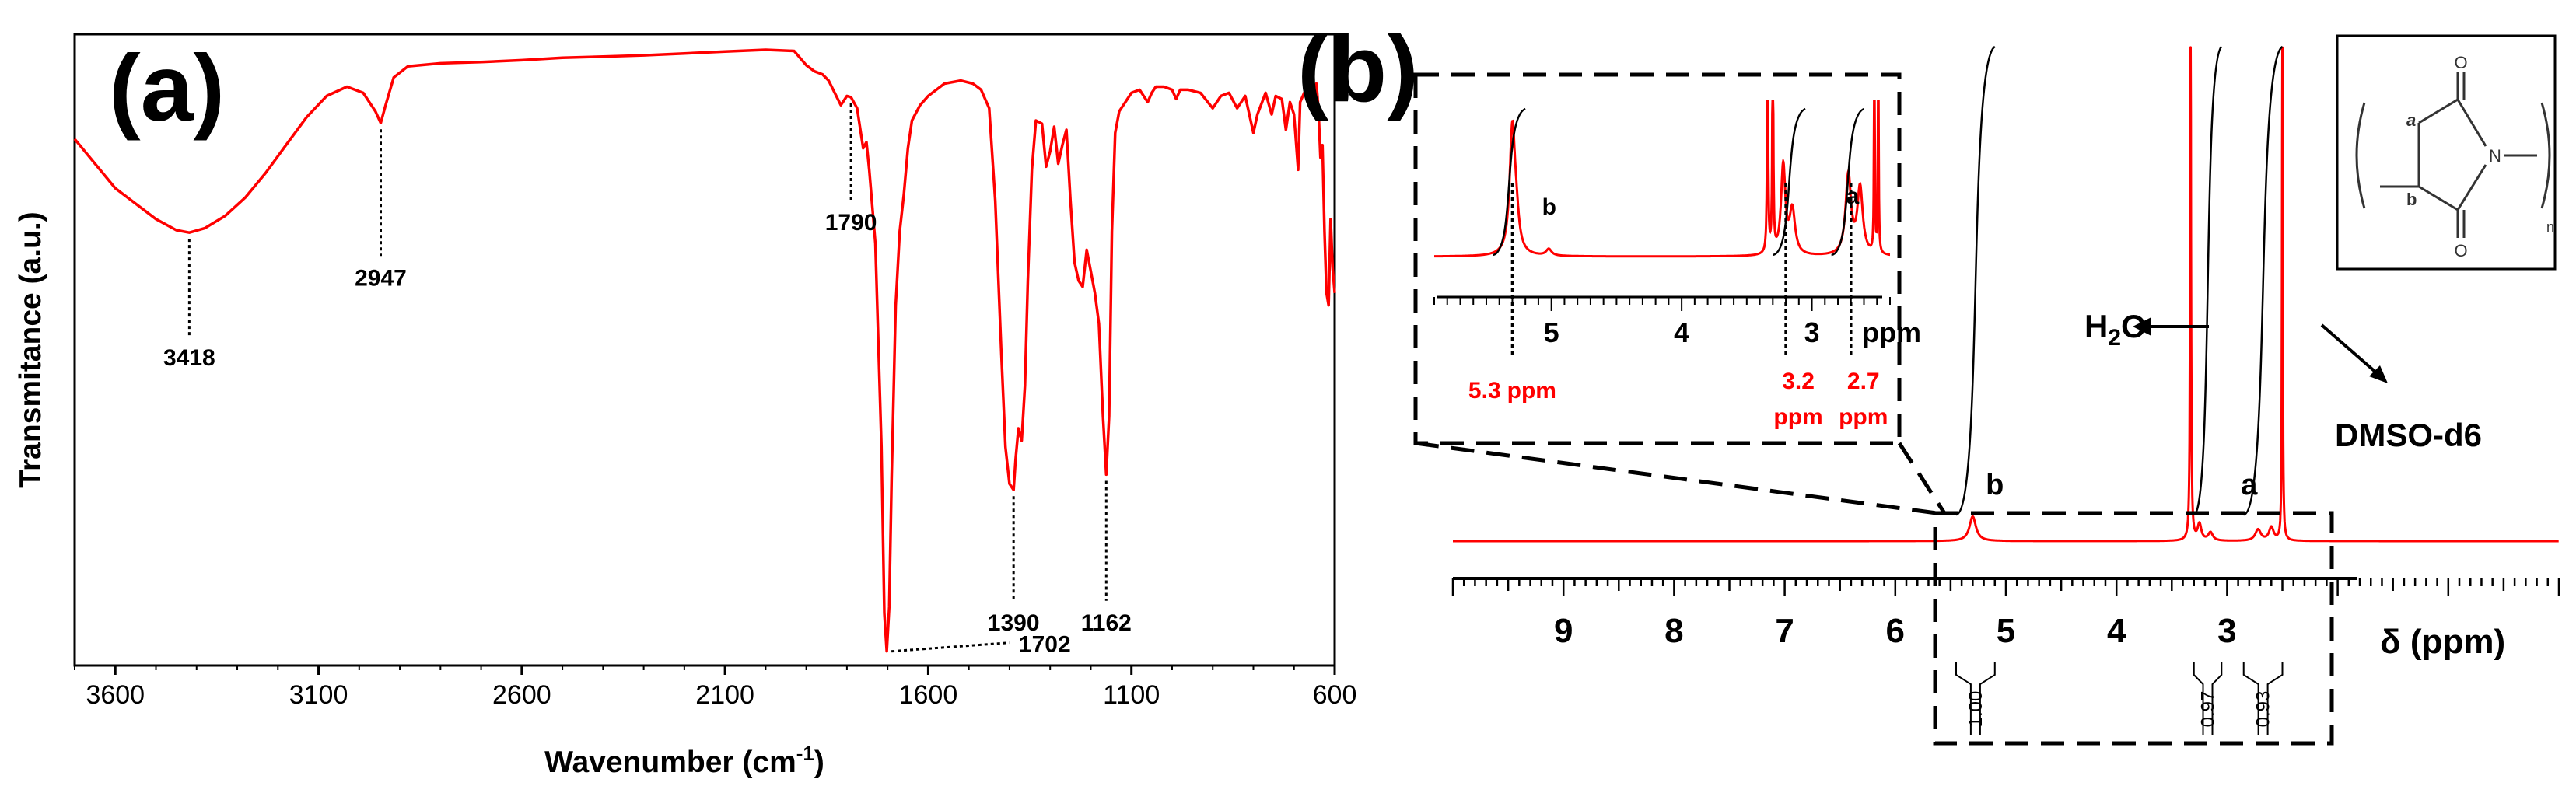 The image size is (2576, 800). Describe the element at coordinates (2412, 199) in the screenshot. I see `structure-label-b: b` at that location.